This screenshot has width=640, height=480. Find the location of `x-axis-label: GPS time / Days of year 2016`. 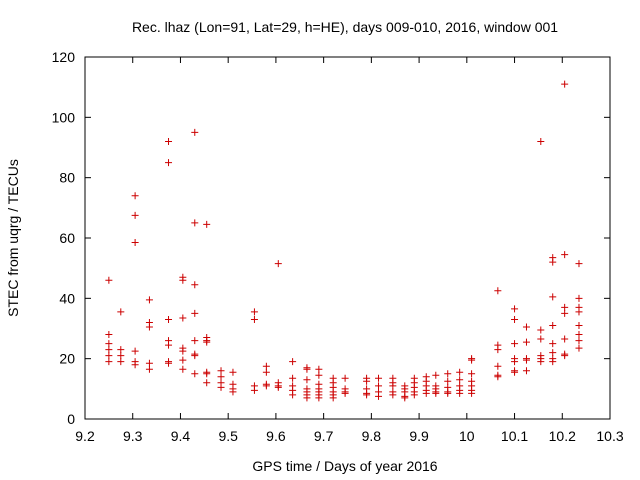

x-axis-label: GPS time / Days of year 2016 is located at coordinates (344, 466).